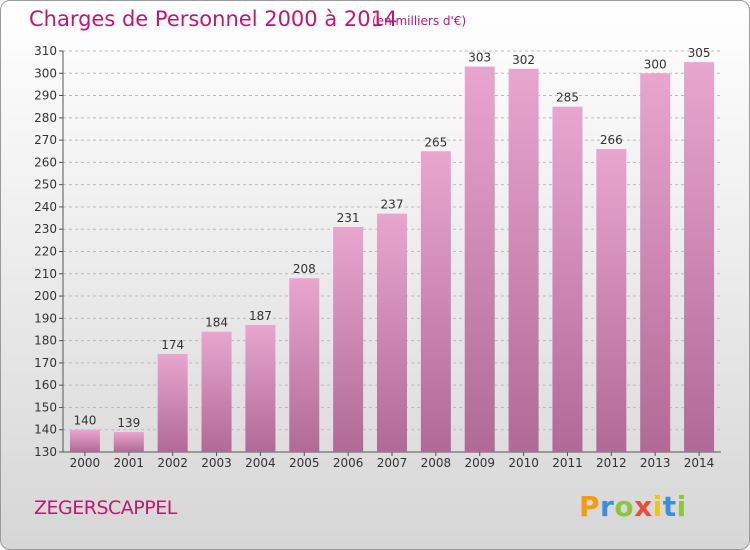 The width and height of the screenshot is (750, 550). What do you see at coordinates (304, 463) in the screenshot?
I see `x-tick-label: 2005` at bounding box center [304, 463].